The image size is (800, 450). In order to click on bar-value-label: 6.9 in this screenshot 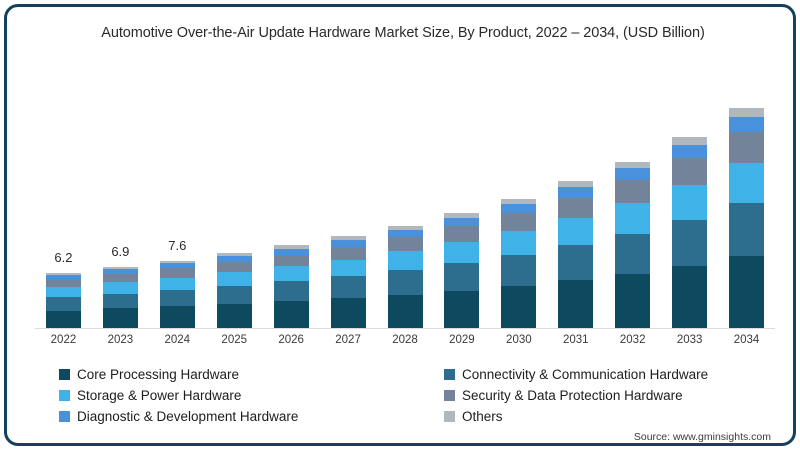, I will do `click(120, 251)`.